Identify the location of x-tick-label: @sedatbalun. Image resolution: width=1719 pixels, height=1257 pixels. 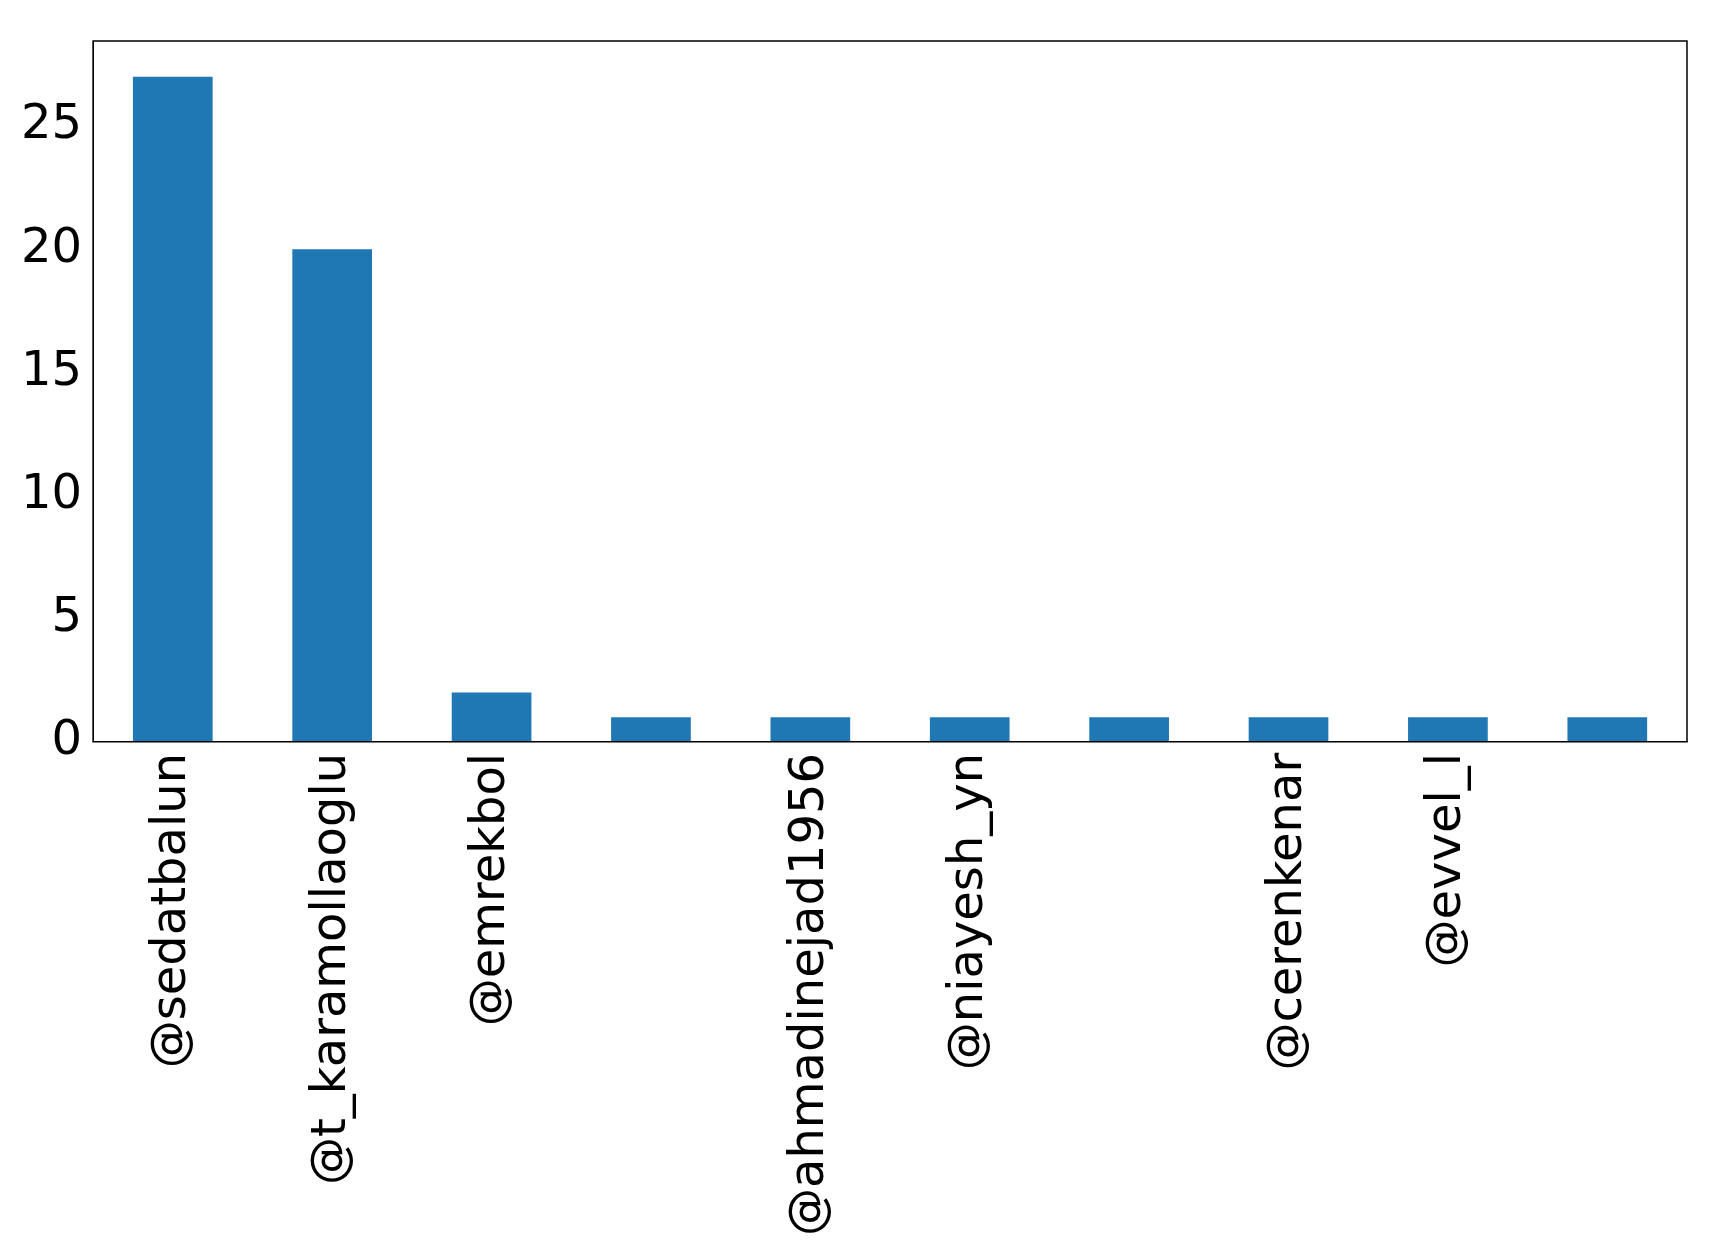
(168, 910).